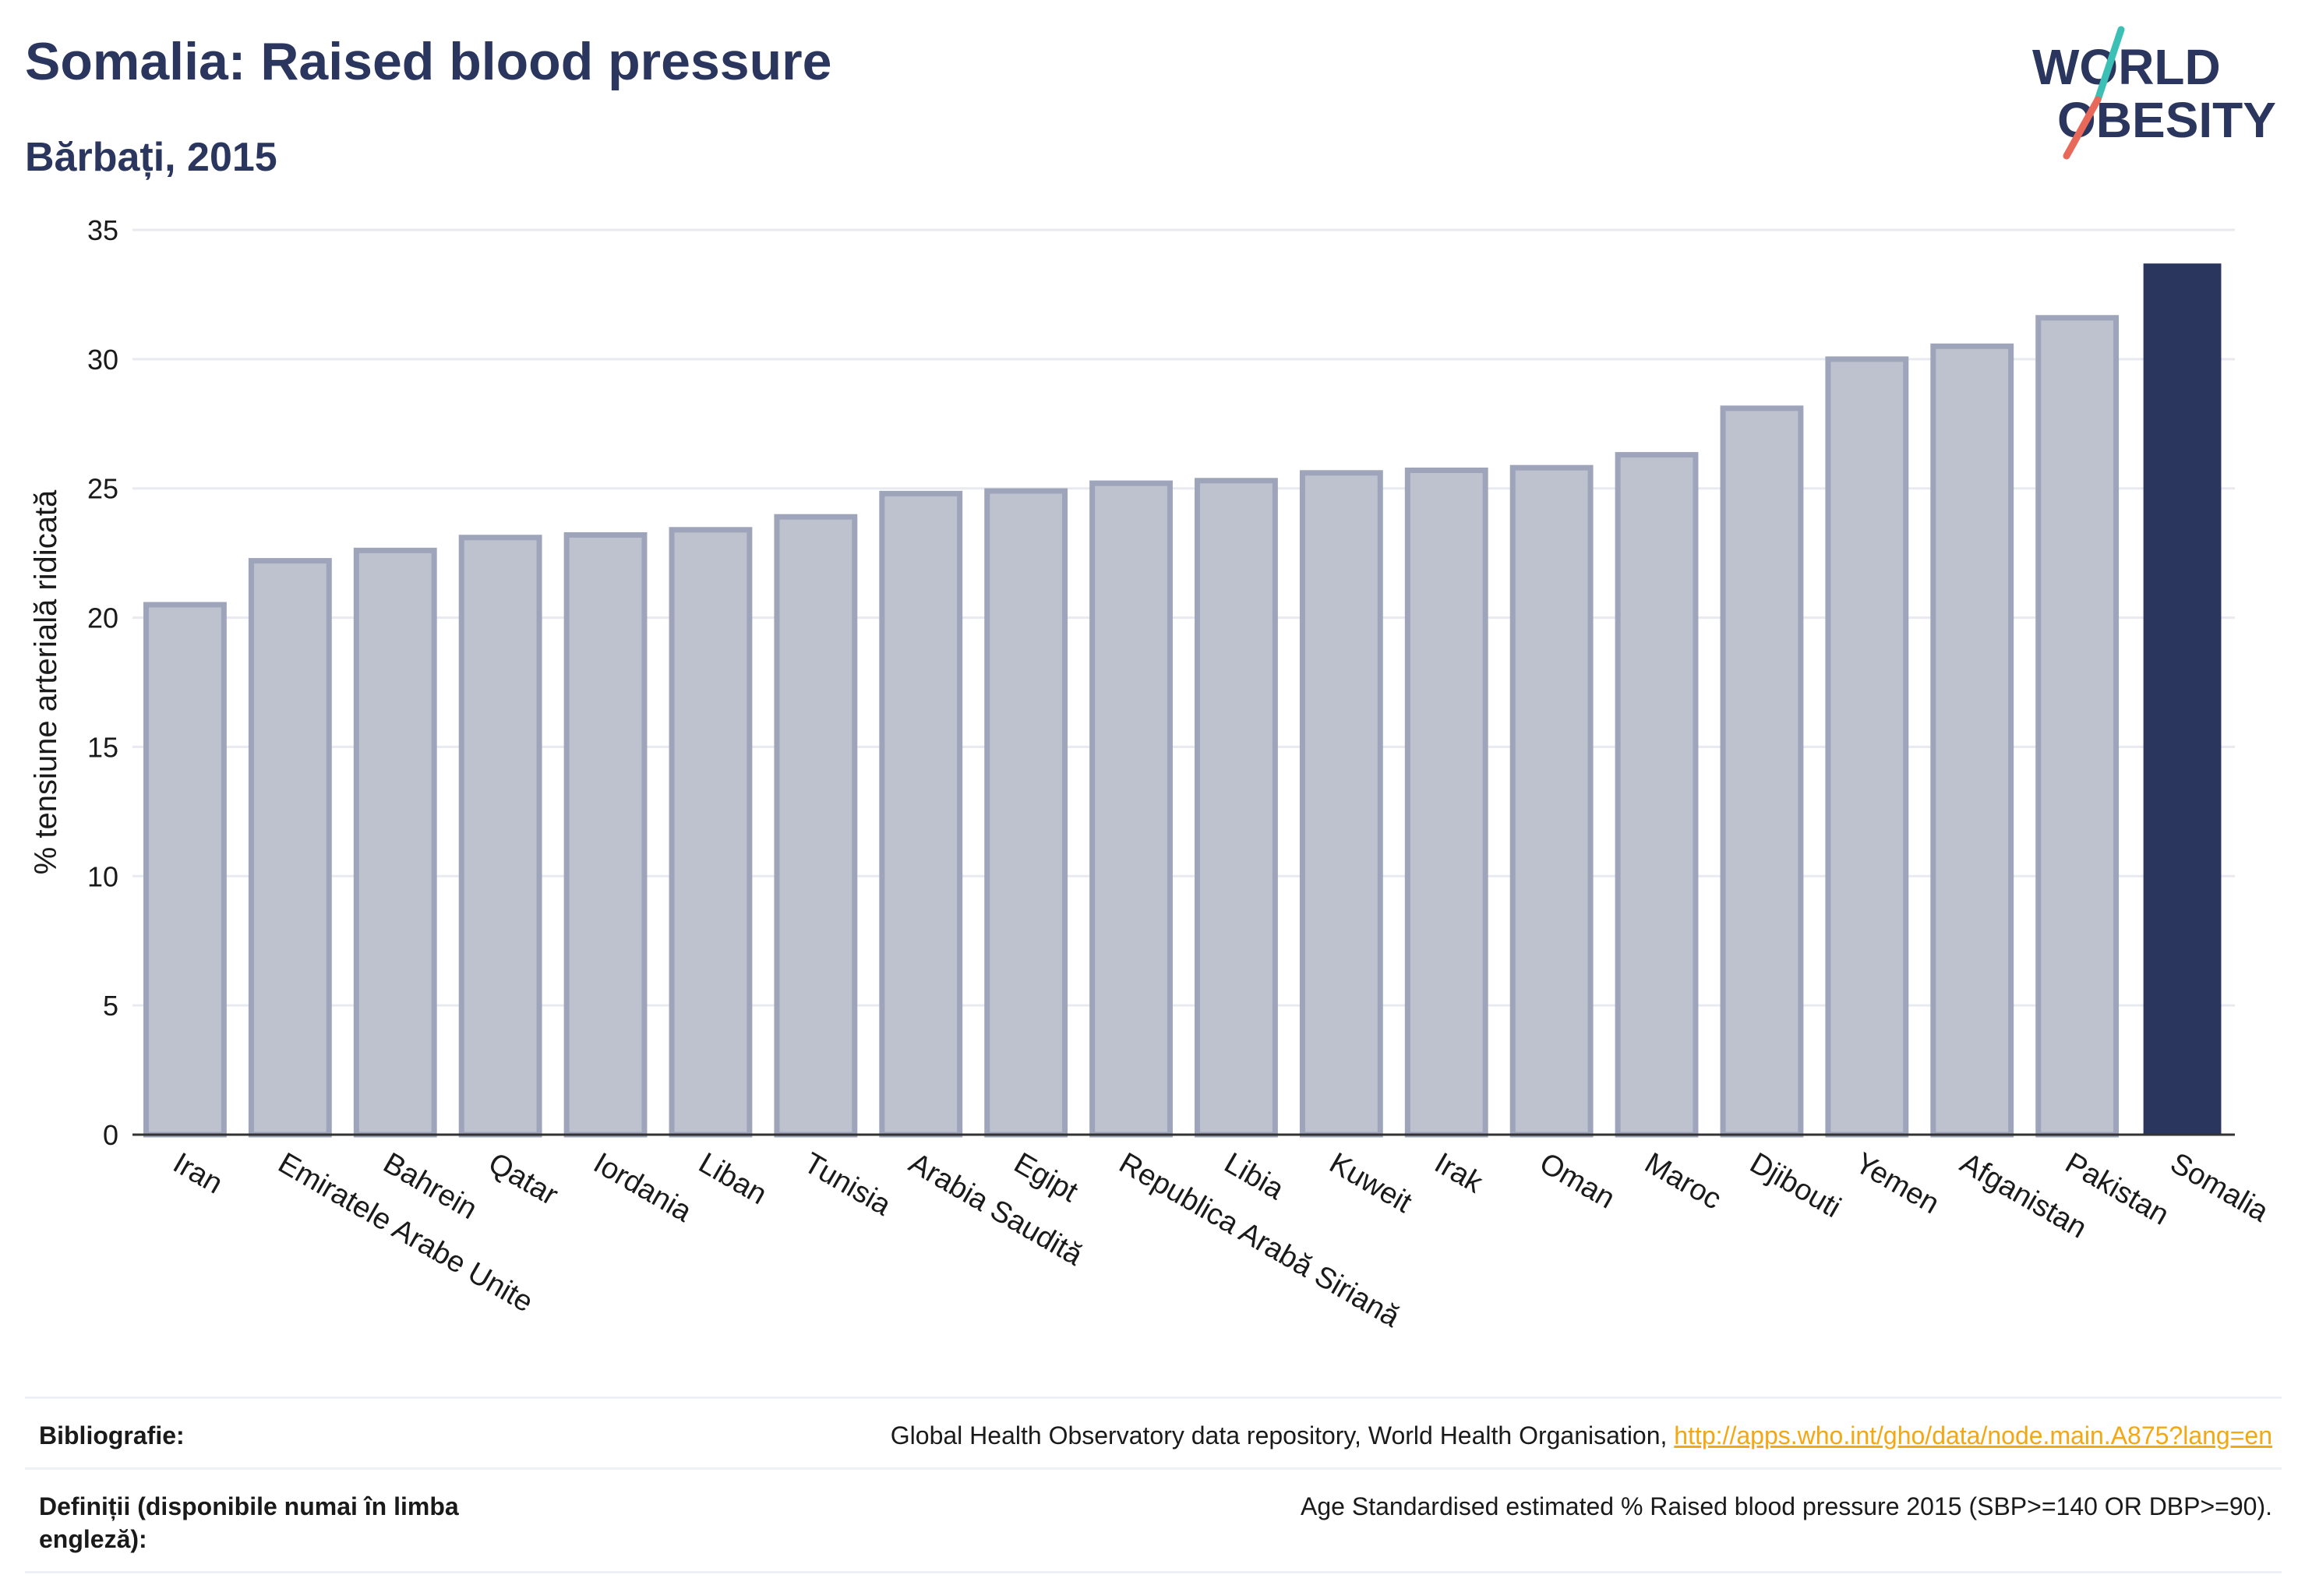 The width and height of the screenshot is (2305, 1596). I want to click on y-tick-label: 5, so click(110, 1006).